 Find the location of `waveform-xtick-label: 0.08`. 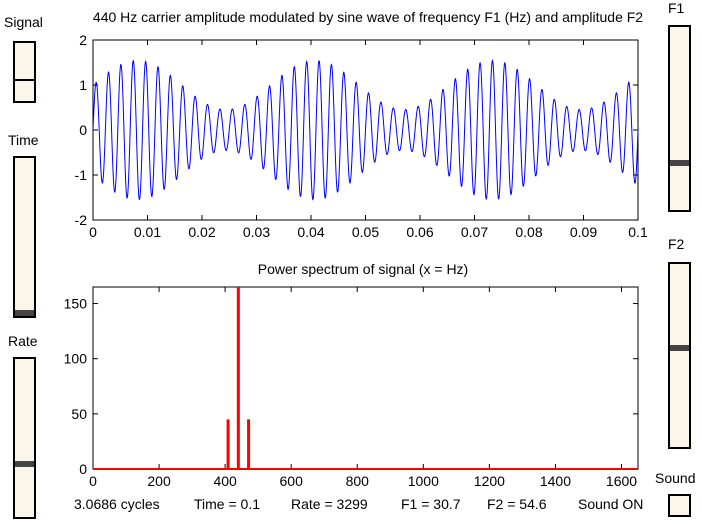

waveform-xtick-label: 0.08 is located at coordinates (528, 232).